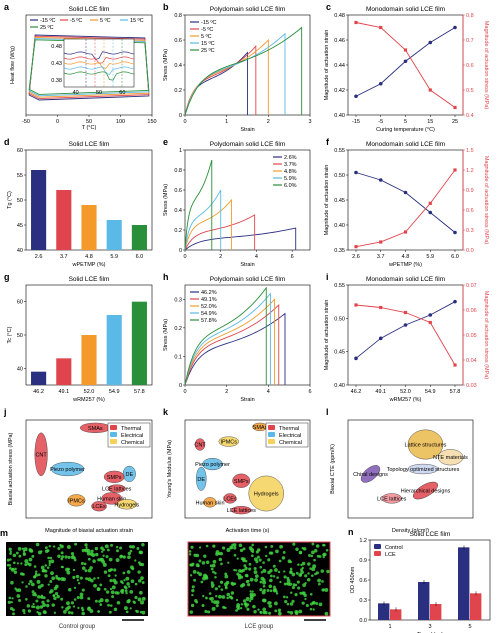  What do you see at coordinates (95, 429) in the screenshot?
I see `region-label: SMAs` at bounding box center [95, 429].